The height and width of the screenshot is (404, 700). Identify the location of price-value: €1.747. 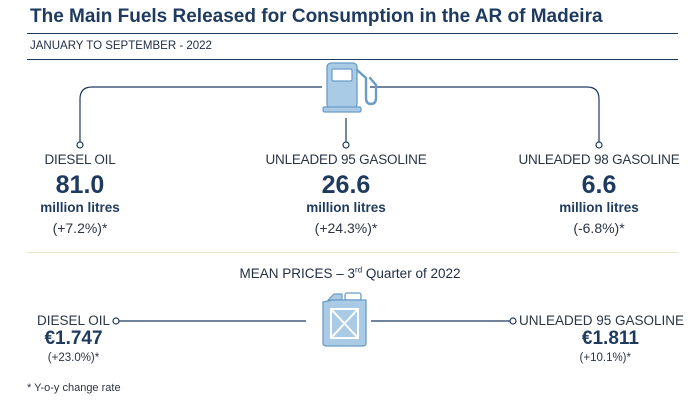
(73, 338).